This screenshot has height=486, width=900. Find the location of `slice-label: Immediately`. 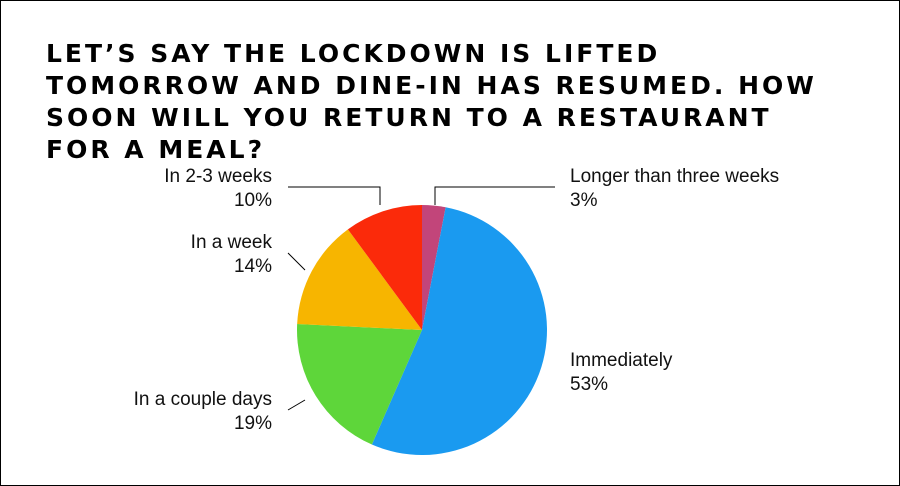

slice-label: Immediately is located at coordinates (621, 360).